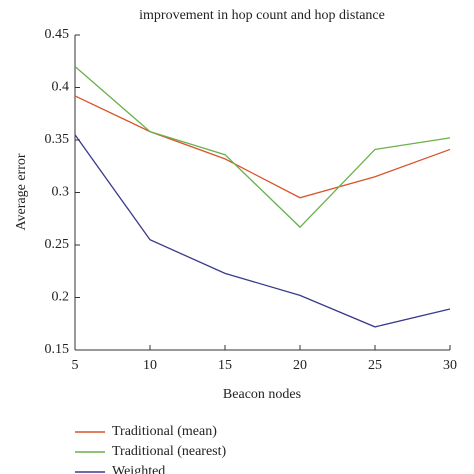 This screenshot has height=474, width=474. What do you see at coordinates (150, 365) in the screenshot?
I see `x-tick-label: 10` at bounding box center [150, 365].